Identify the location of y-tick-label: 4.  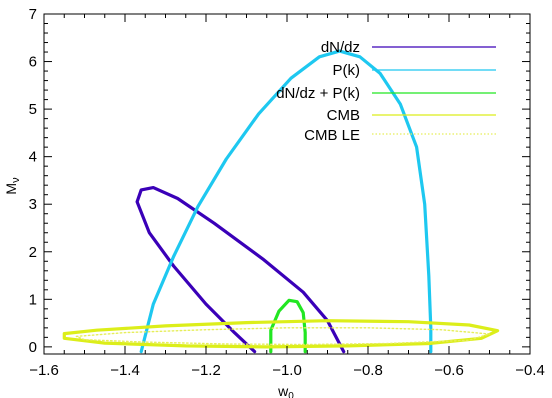
(33, 157).